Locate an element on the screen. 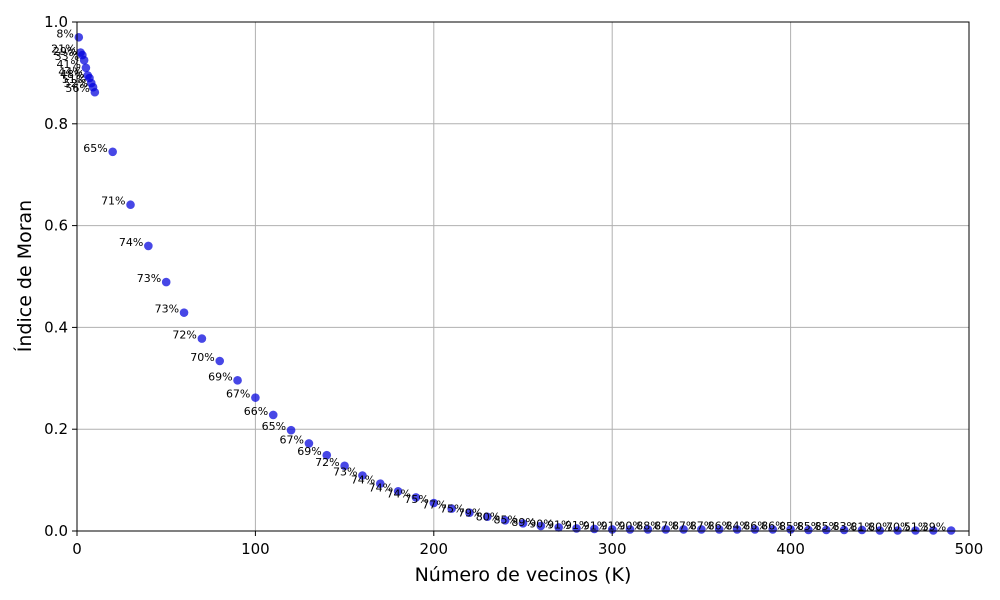  y-tick-label: 0.4 is located at coordinates (56, 327).